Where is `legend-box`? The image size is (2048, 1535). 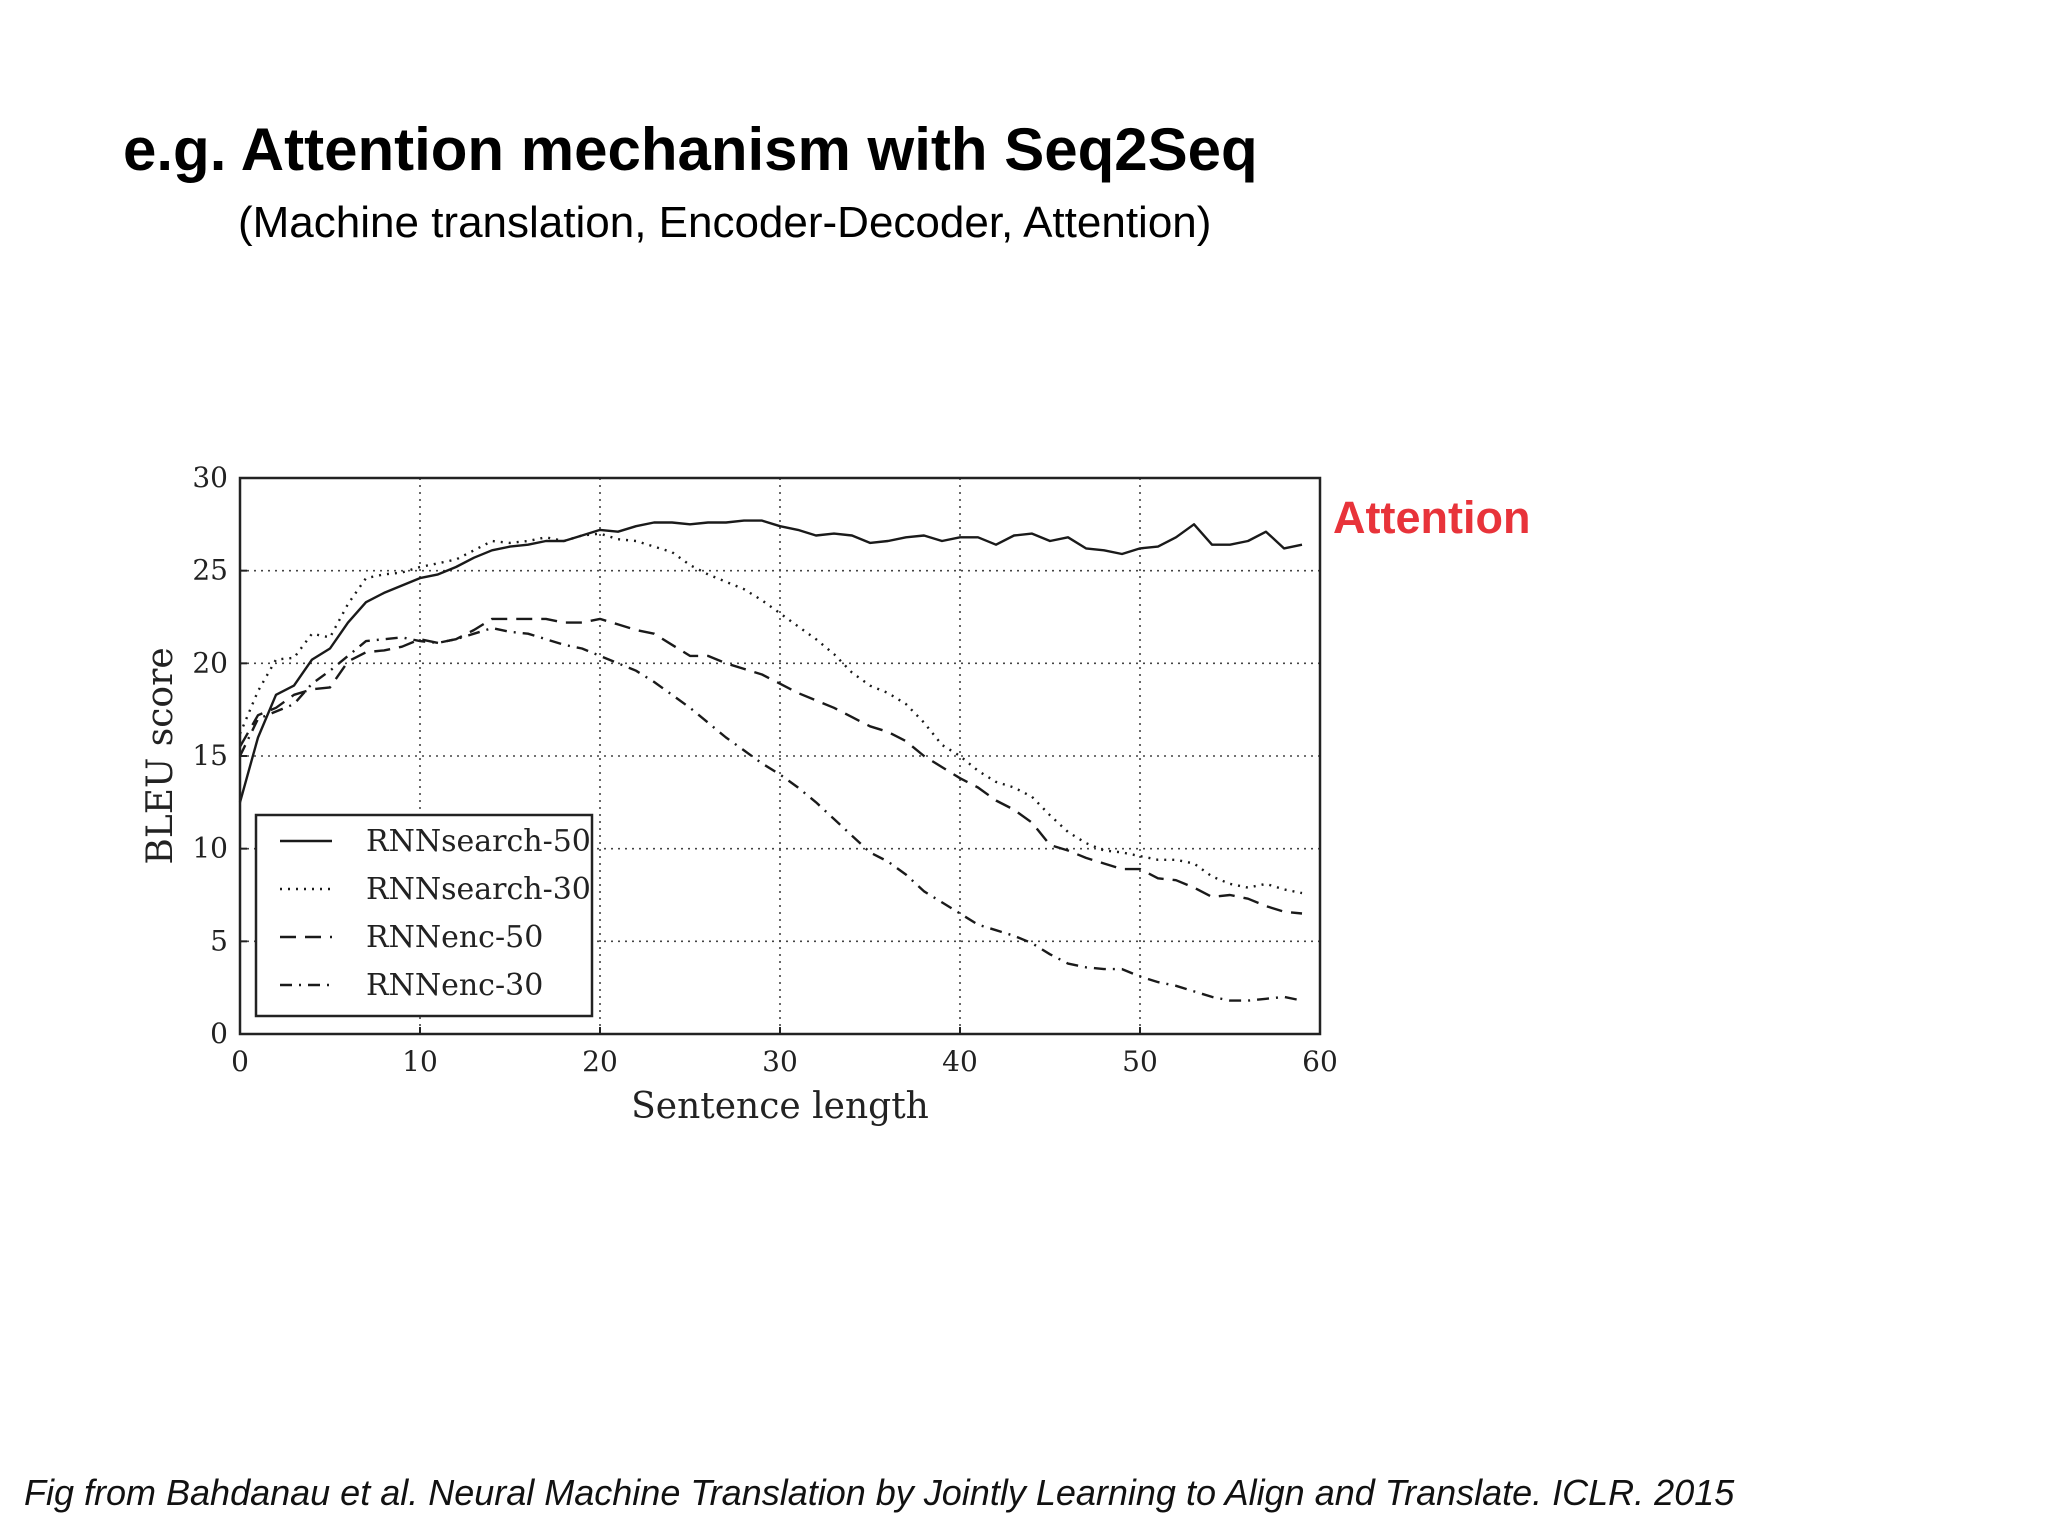
legend-box is located at coordinates (424, 915).